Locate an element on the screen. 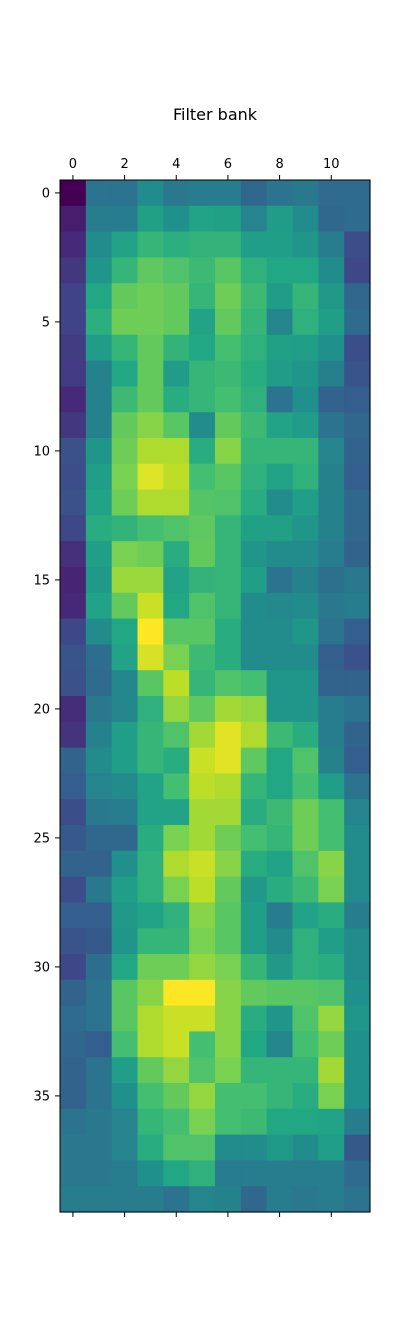 The width and height of the screenshot is (400, 1333). y-tick-label: 25 is located at coordinates (41, 838).